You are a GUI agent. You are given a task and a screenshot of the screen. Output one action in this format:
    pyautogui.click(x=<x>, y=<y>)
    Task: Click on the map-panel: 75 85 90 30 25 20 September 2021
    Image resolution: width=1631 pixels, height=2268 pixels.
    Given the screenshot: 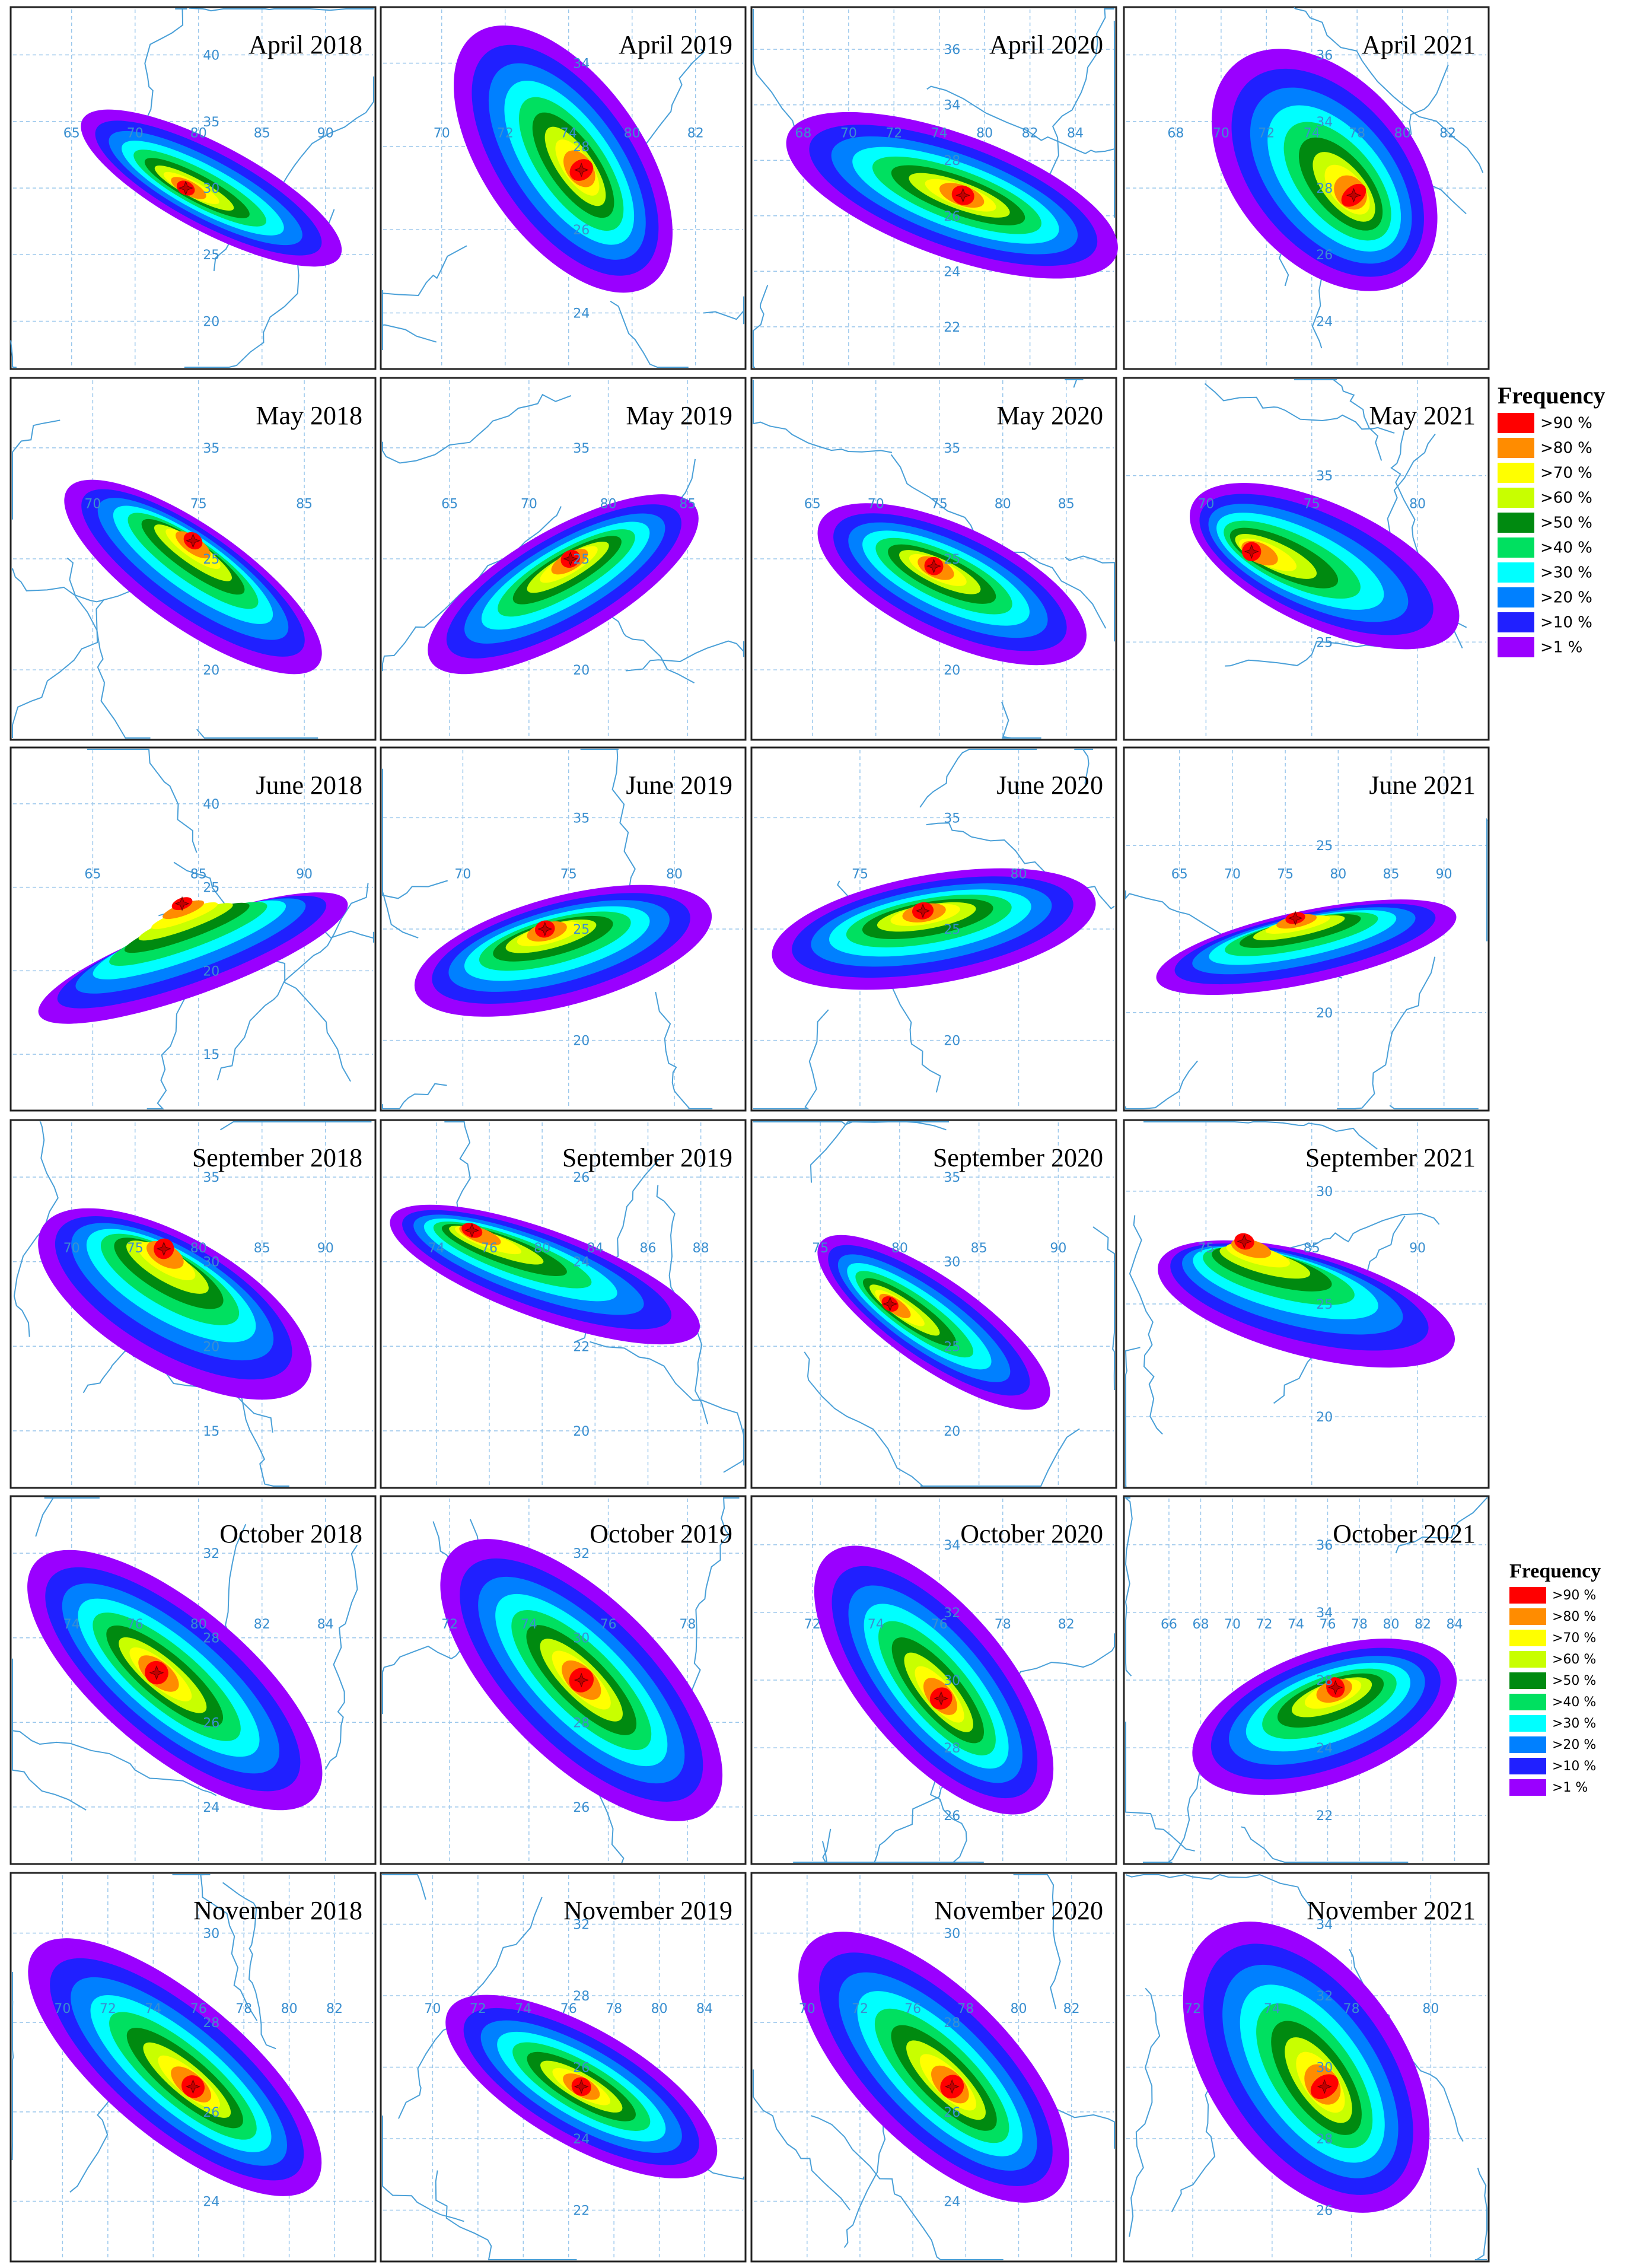 What is the action you would take?
    pyautogui.click(x=1306, y=1304)
    